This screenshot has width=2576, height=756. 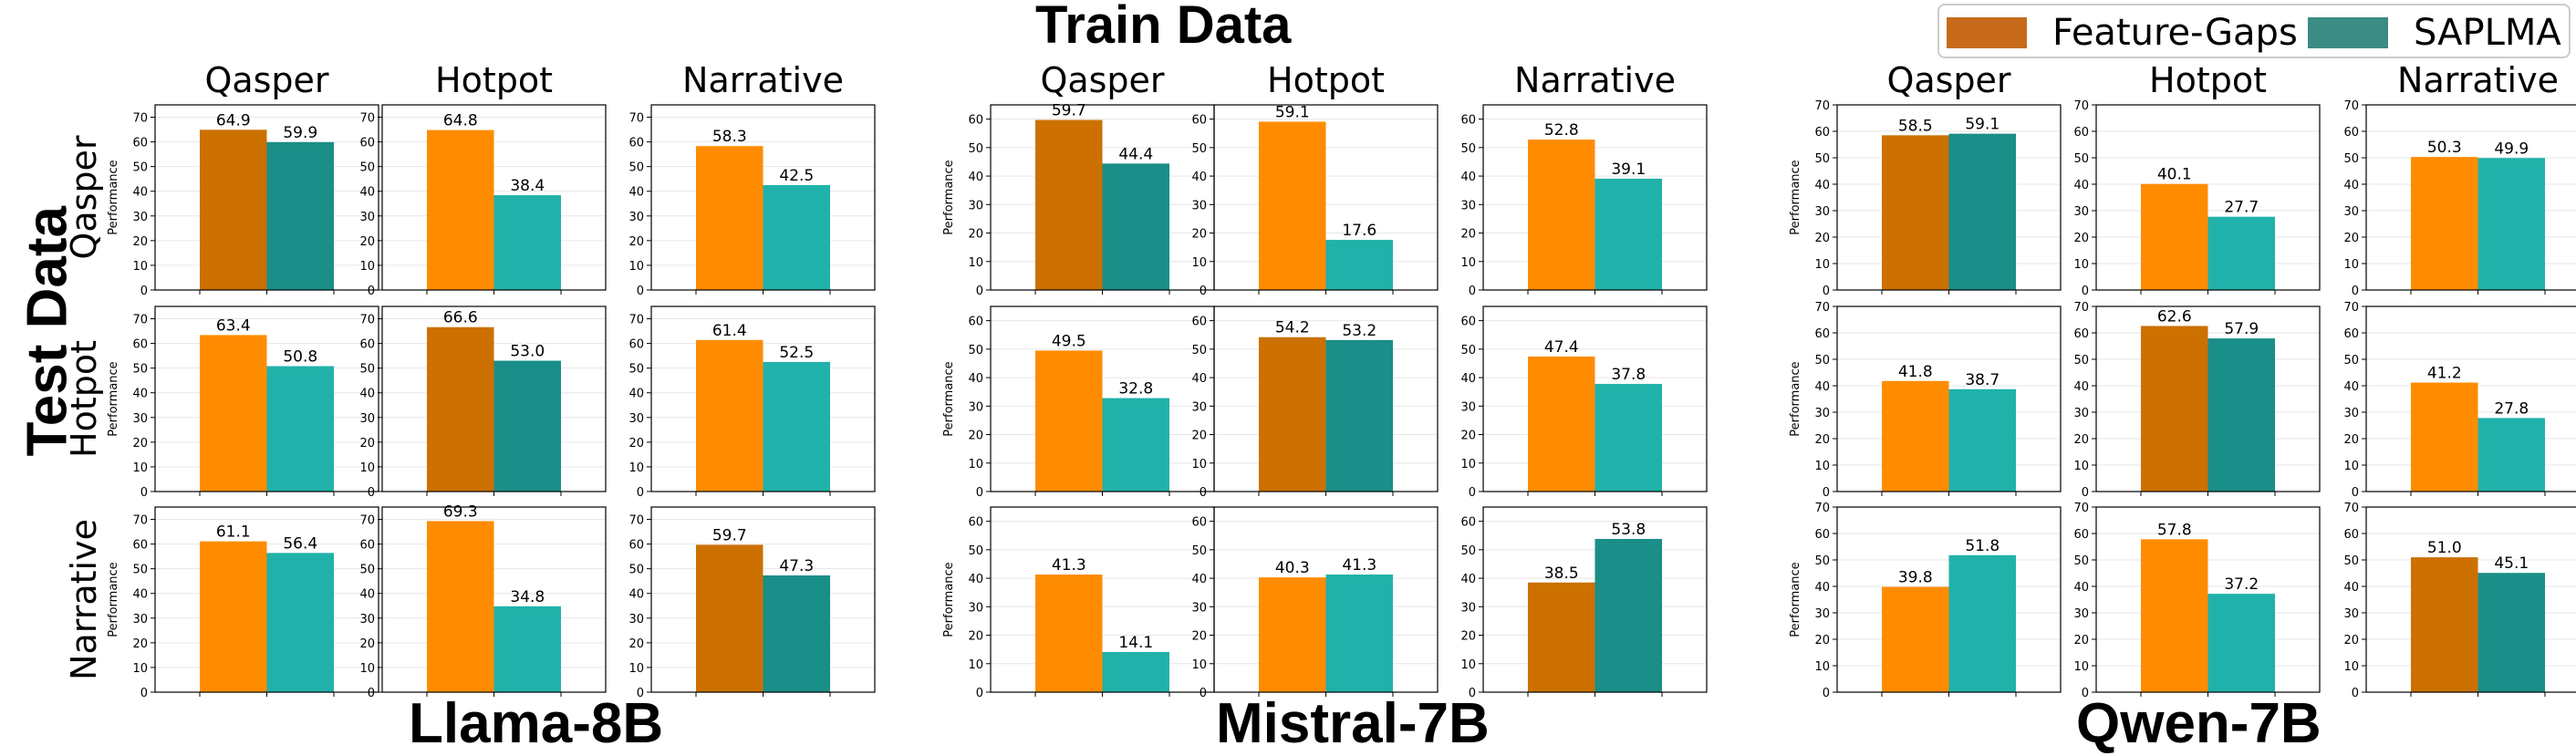 What do you see at coordinates (494, 80) in the screenshot?
I see `column-title-m0-hotpot: Hotpot` at bounding box center [494, 80].